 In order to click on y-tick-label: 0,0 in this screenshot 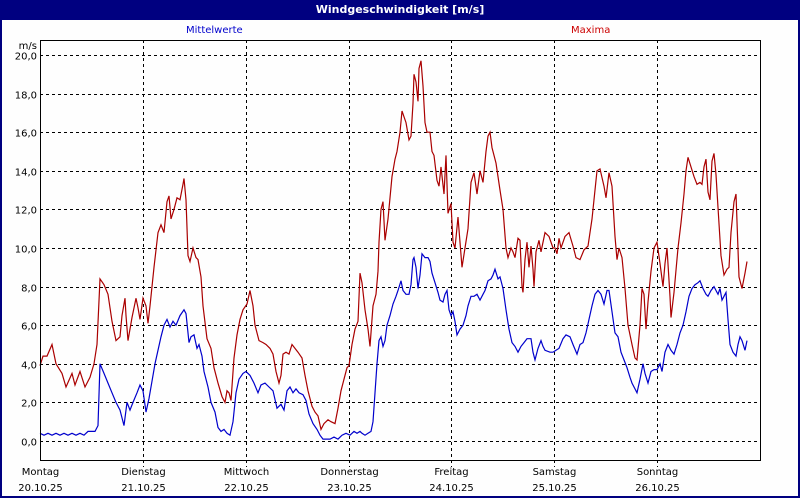, I will do `click(29, 443)`.